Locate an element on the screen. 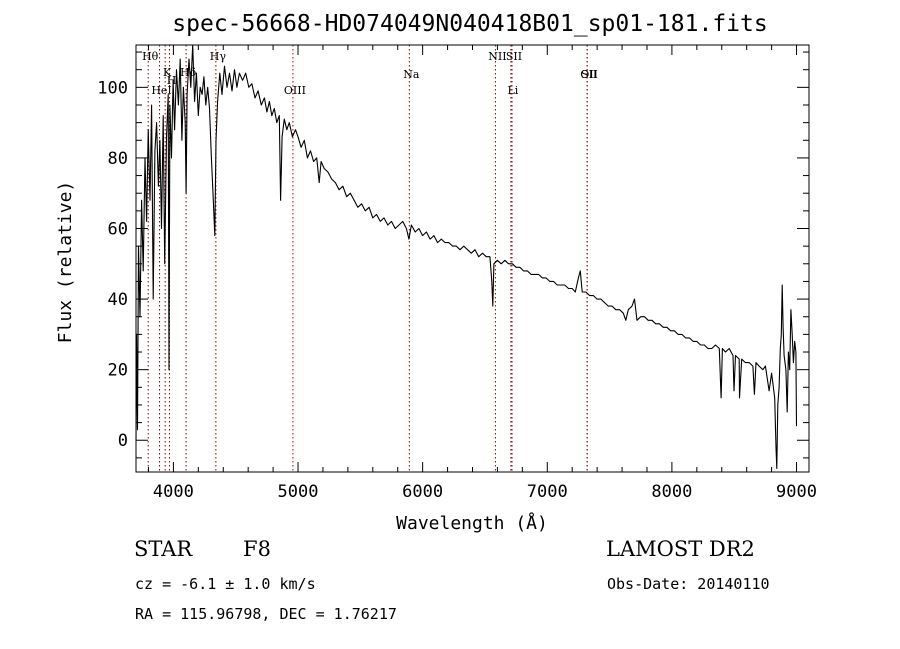 The image size is (900, 649). y-tick-label-0: 0 is located at coordinates (123, 441).